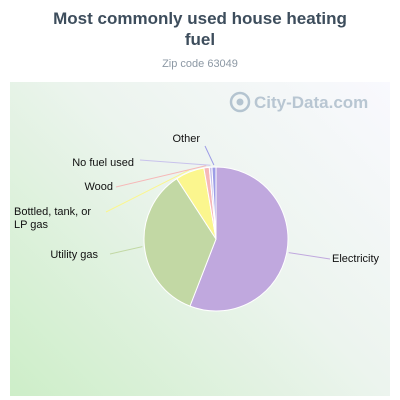 This screenshot has width=400, height=400. Describe the element at coordinates (239, 239) in the screenshot. I see `pie-slice-electricity` at that location.